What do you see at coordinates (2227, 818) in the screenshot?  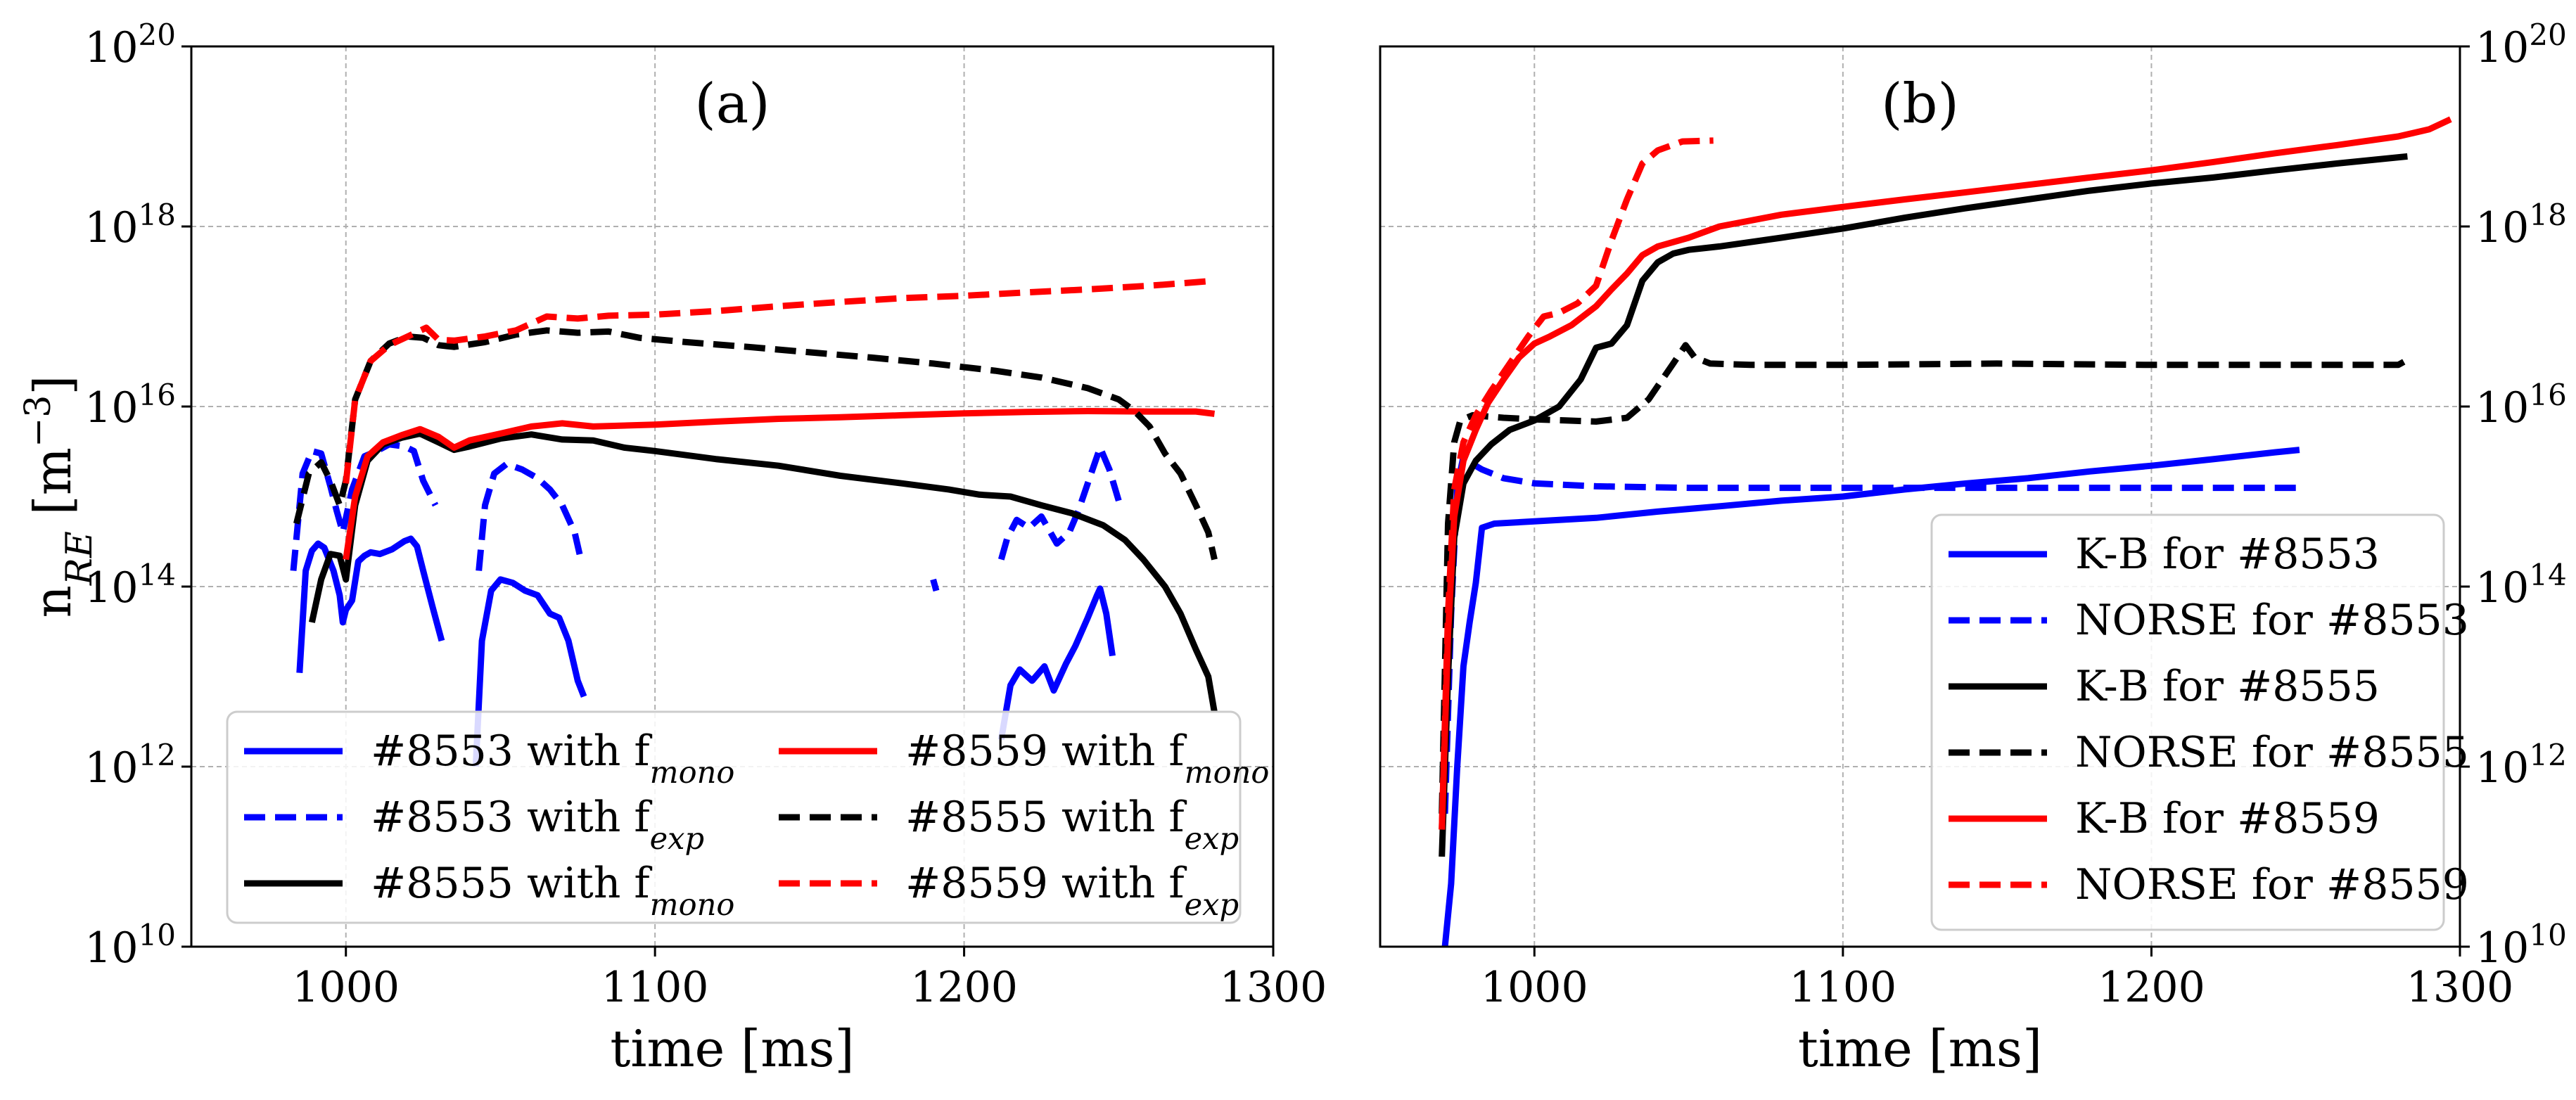 I see `legend-entry-label: K-B for #8559` at bounding box center [2227, 818].